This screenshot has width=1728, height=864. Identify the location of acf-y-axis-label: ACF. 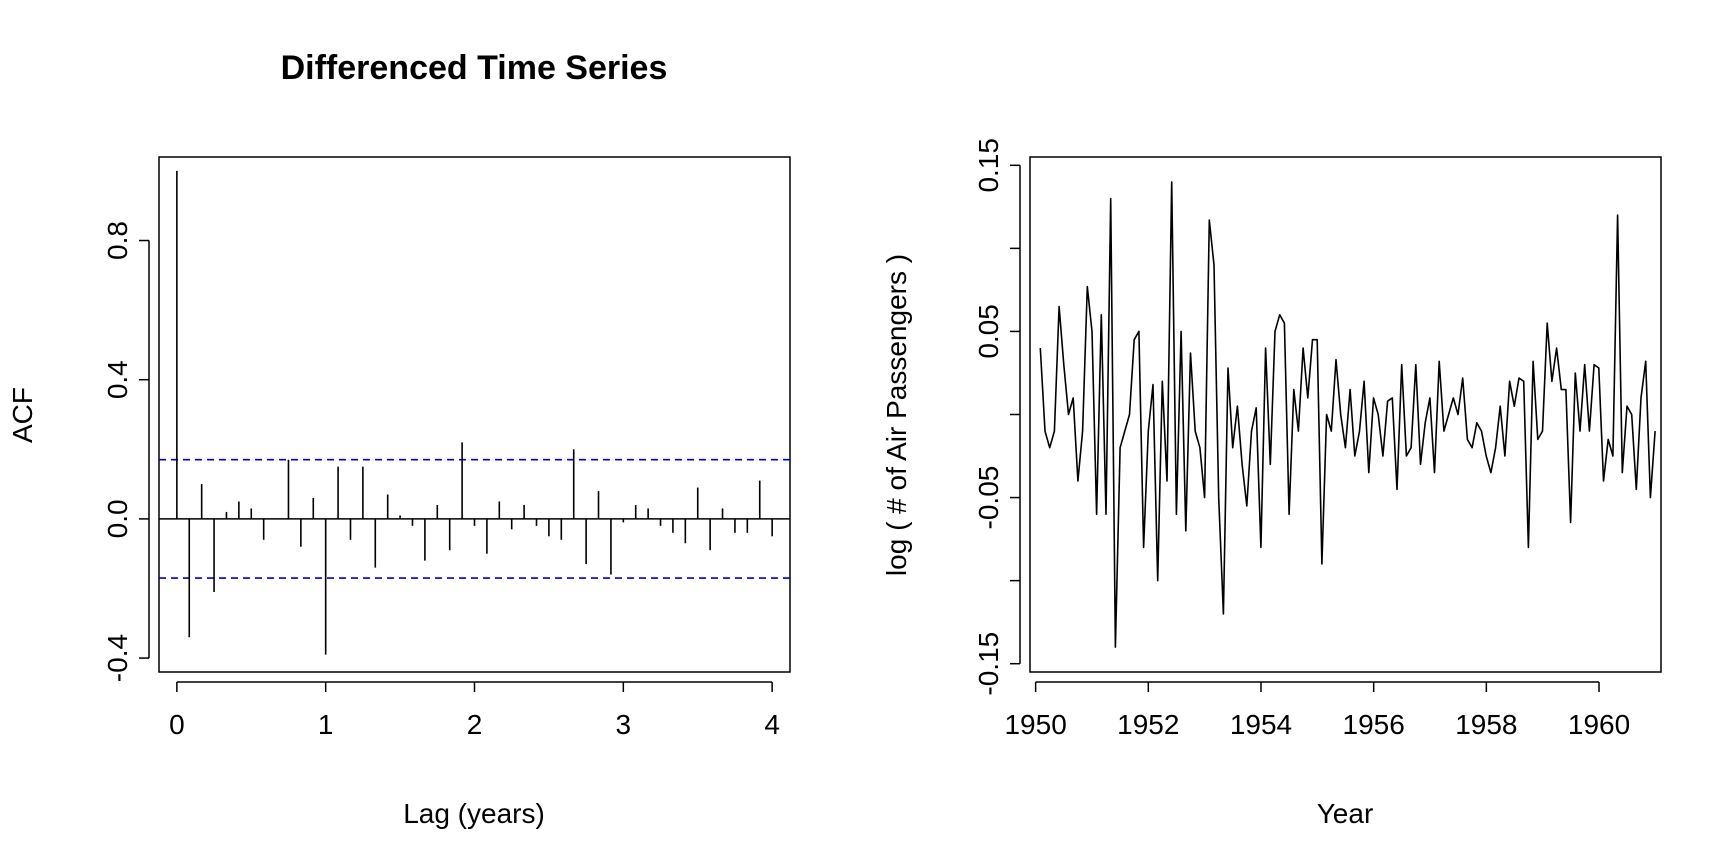
(22, 415).